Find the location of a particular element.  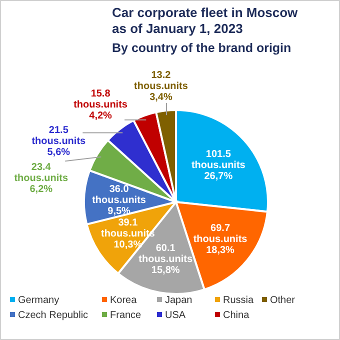

data-label: 101.5 thous.units 26,7% is located at coordinates (218, 165).